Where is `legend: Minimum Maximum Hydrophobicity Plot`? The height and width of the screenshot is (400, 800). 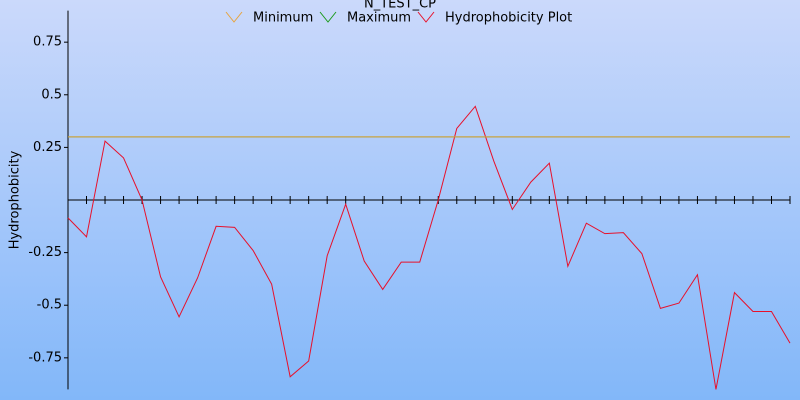
legend: Minimum Maximum Hydrophobicity Plot is located at coordinates (398, 18).